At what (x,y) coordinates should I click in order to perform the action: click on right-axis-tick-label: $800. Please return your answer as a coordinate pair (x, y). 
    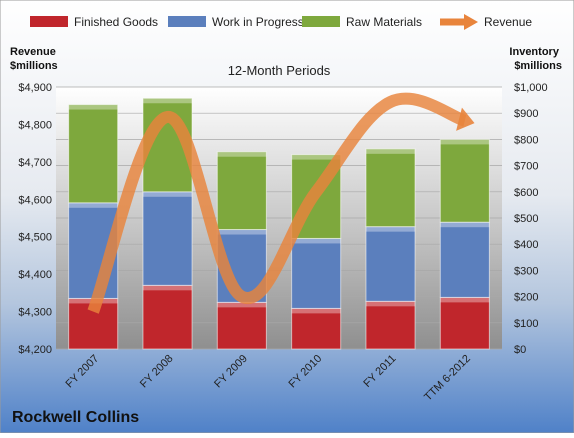
    Looking at the image, I should click on (526, 140).